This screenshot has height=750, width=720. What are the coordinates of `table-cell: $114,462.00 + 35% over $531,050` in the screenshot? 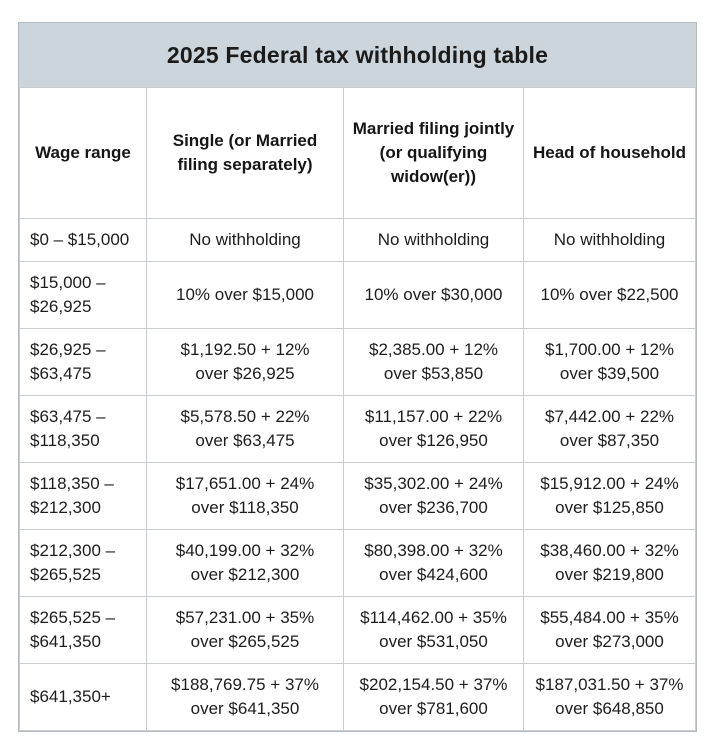 It's located at (433, 630).